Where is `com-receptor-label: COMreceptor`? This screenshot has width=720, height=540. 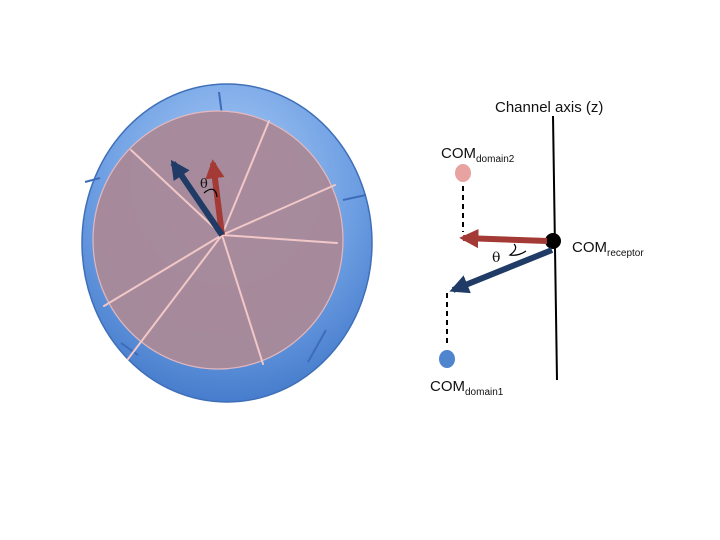 com-receptor-label: COMreceptor is located at coordinates (608, 249).